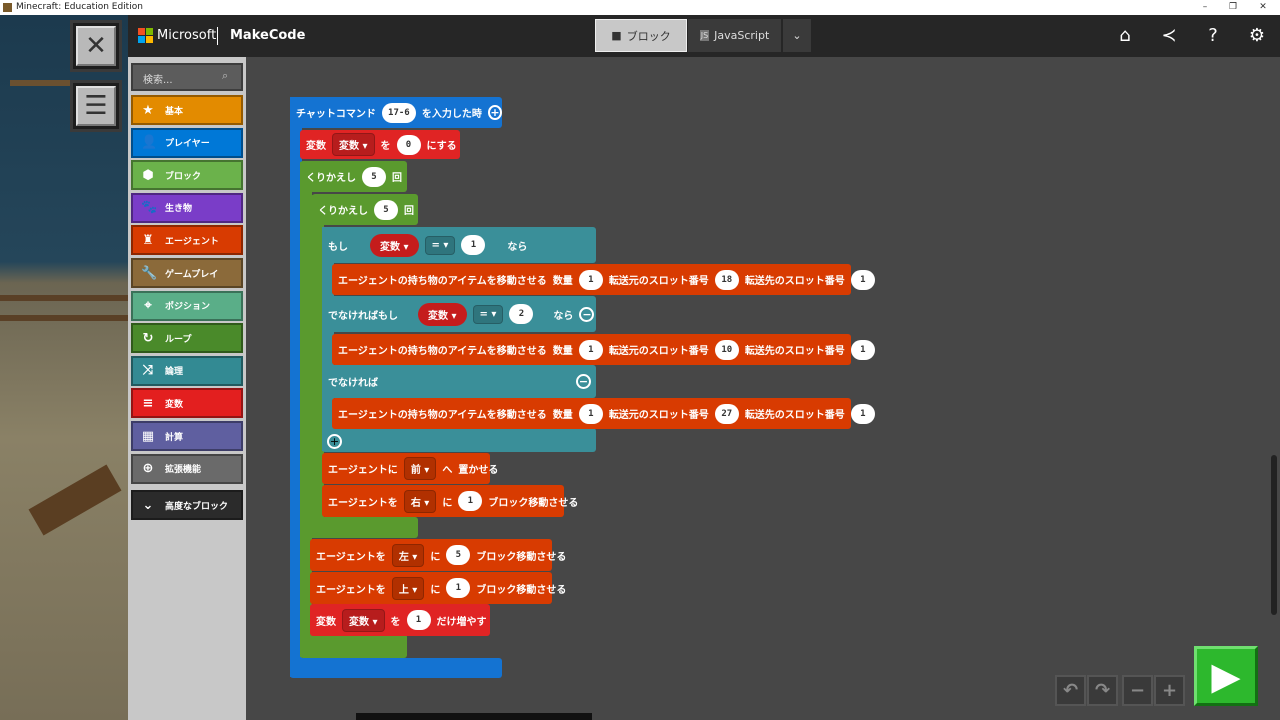 Image resolution: width=1280 pixels, height=720 pixels. What do you see at coordinates (187, 35) in the screenshot?
I see `brand-name: Microsoft` at bounding box center [187, 35].